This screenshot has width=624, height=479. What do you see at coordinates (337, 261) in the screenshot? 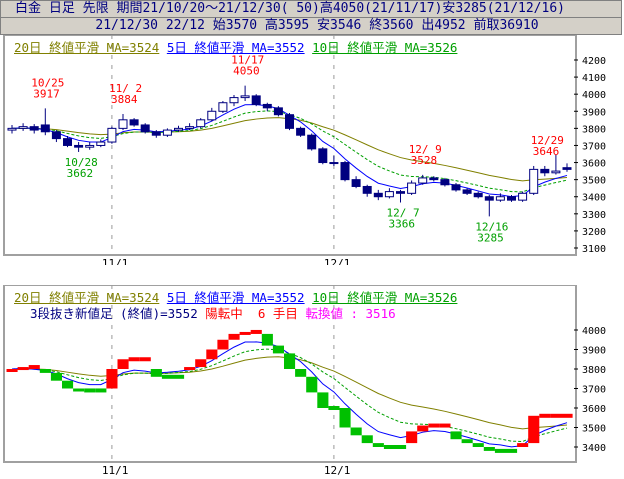
I see `x-label: 12/1` at bounding box center [337, 261].